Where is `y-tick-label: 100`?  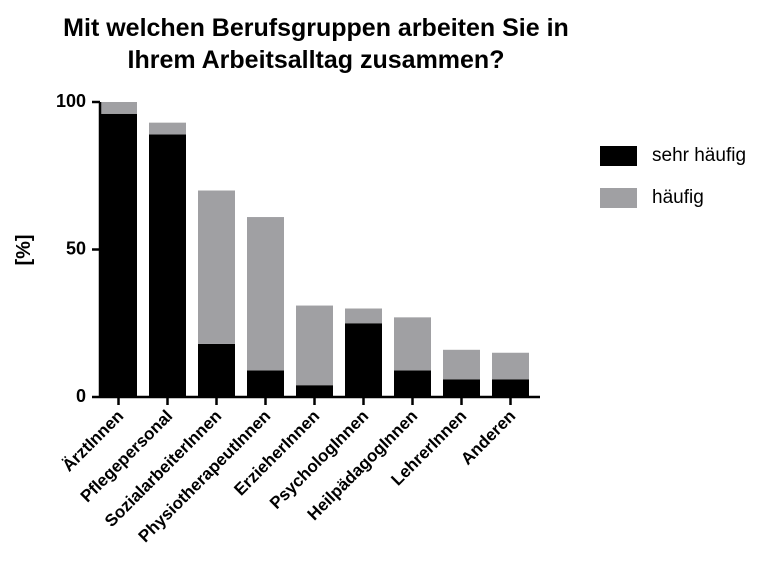
y-tick-label: 100 is located at coordinates (71, 101).